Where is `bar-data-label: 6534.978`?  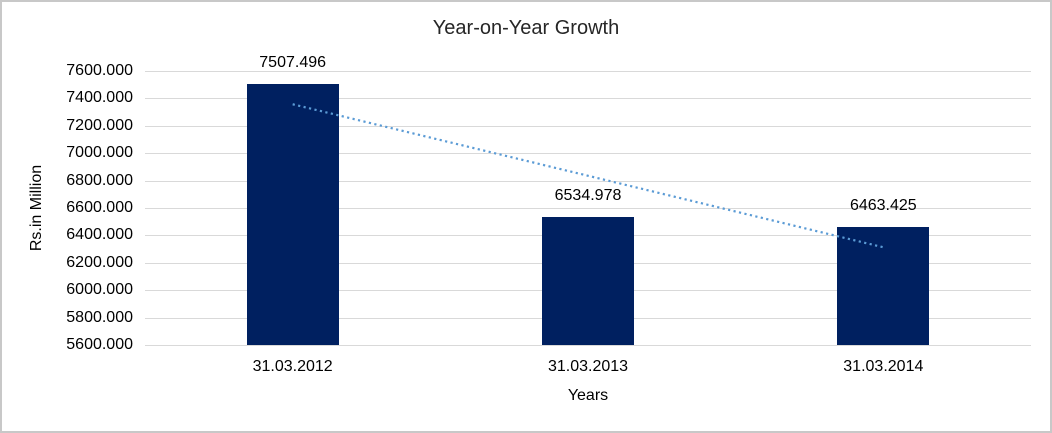 bar-data-label: 6534.978 is located at coordinates (588, 195).